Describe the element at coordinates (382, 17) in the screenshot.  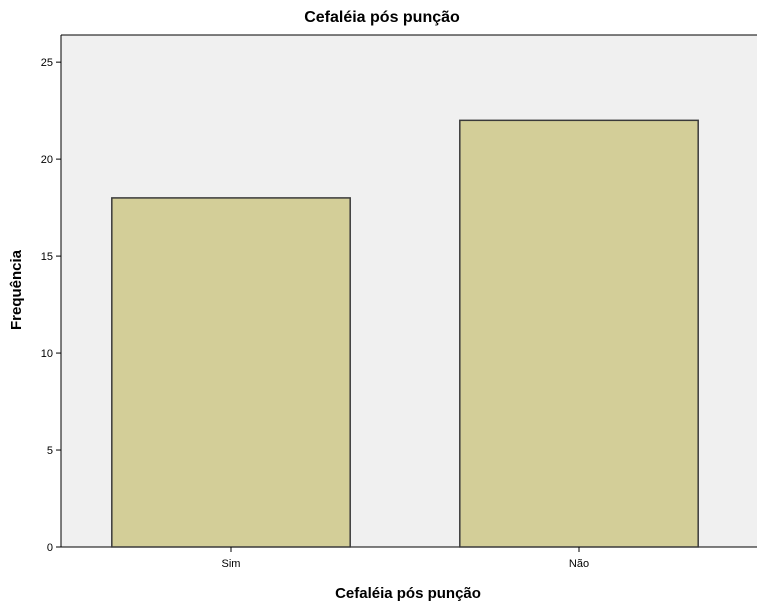
I see `chart-title: Cefaléia pós punção` at that location.